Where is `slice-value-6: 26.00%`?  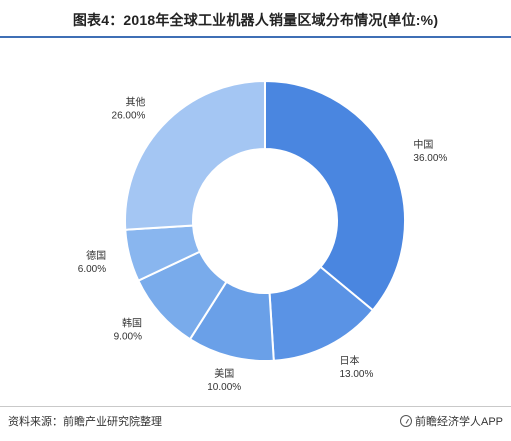 slice-value-6: 26.00% is located at coordinates (129, 116).